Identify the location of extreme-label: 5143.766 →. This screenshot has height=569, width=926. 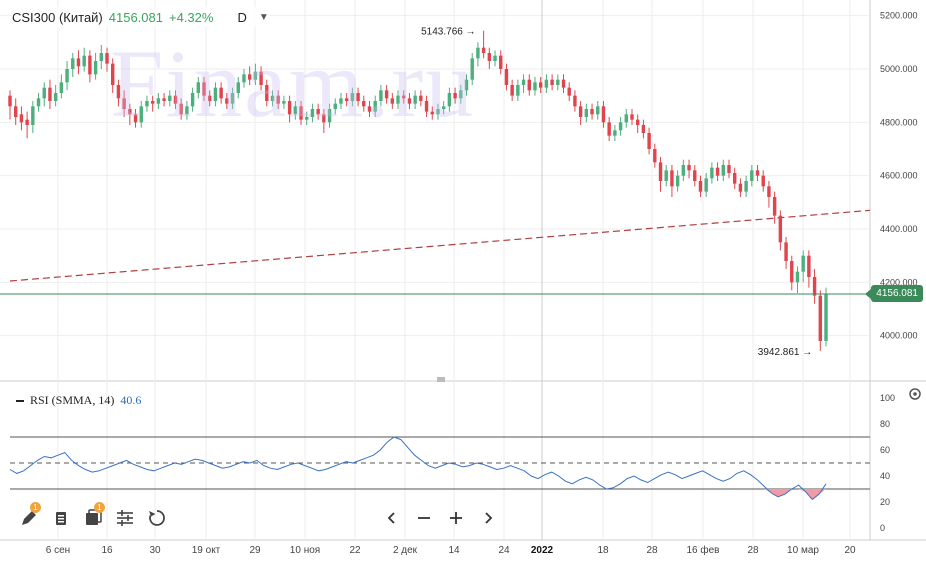
(448, 32).